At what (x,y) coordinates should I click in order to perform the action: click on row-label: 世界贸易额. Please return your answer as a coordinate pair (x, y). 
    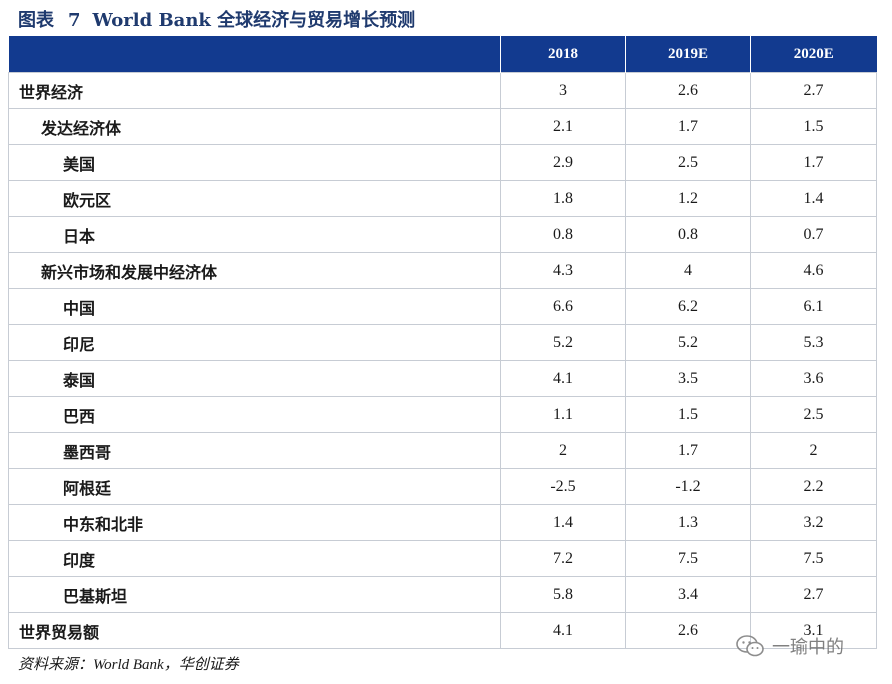
    Looking at the image, I should click on (254, 630).